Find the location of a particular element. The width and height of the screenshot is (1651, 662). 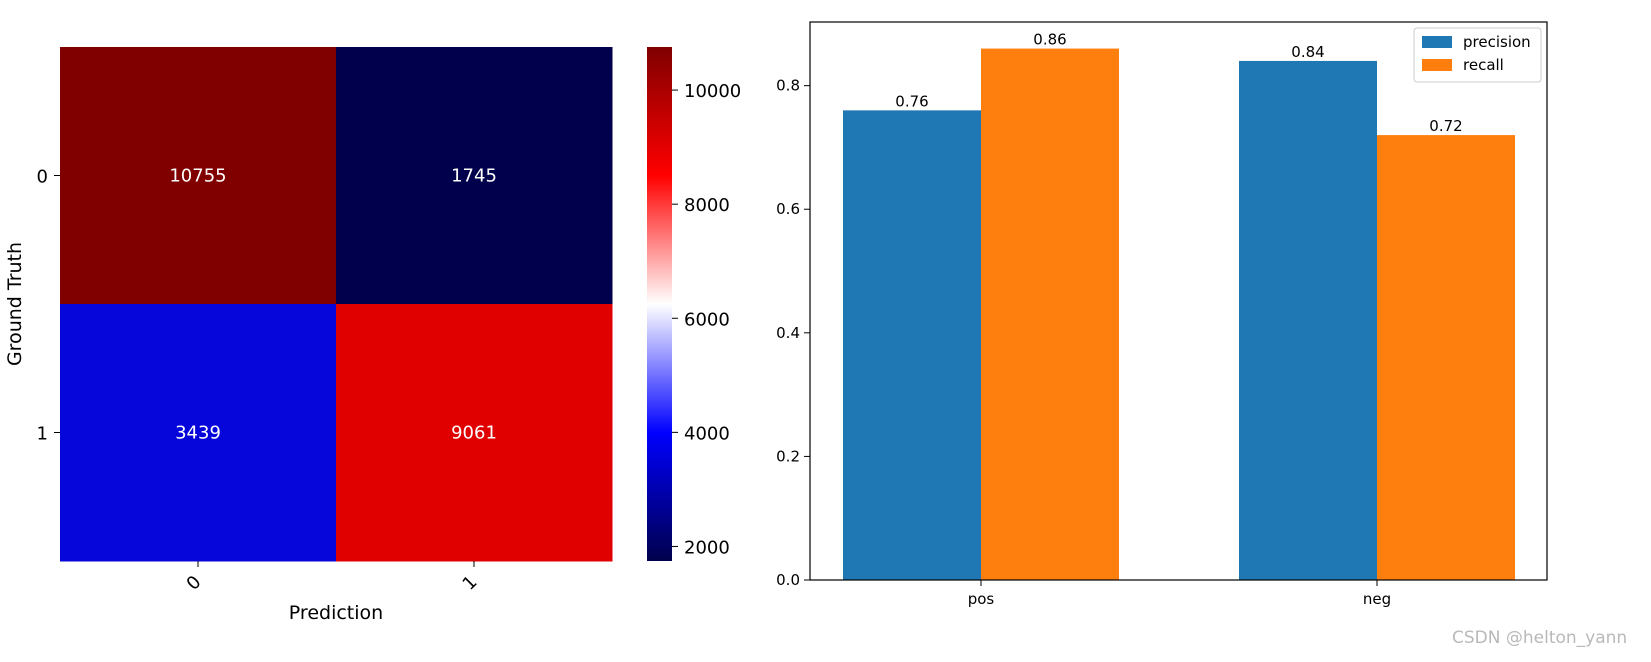

heatmap-x-tick-label: 0 is located at coordinates (194, 583).